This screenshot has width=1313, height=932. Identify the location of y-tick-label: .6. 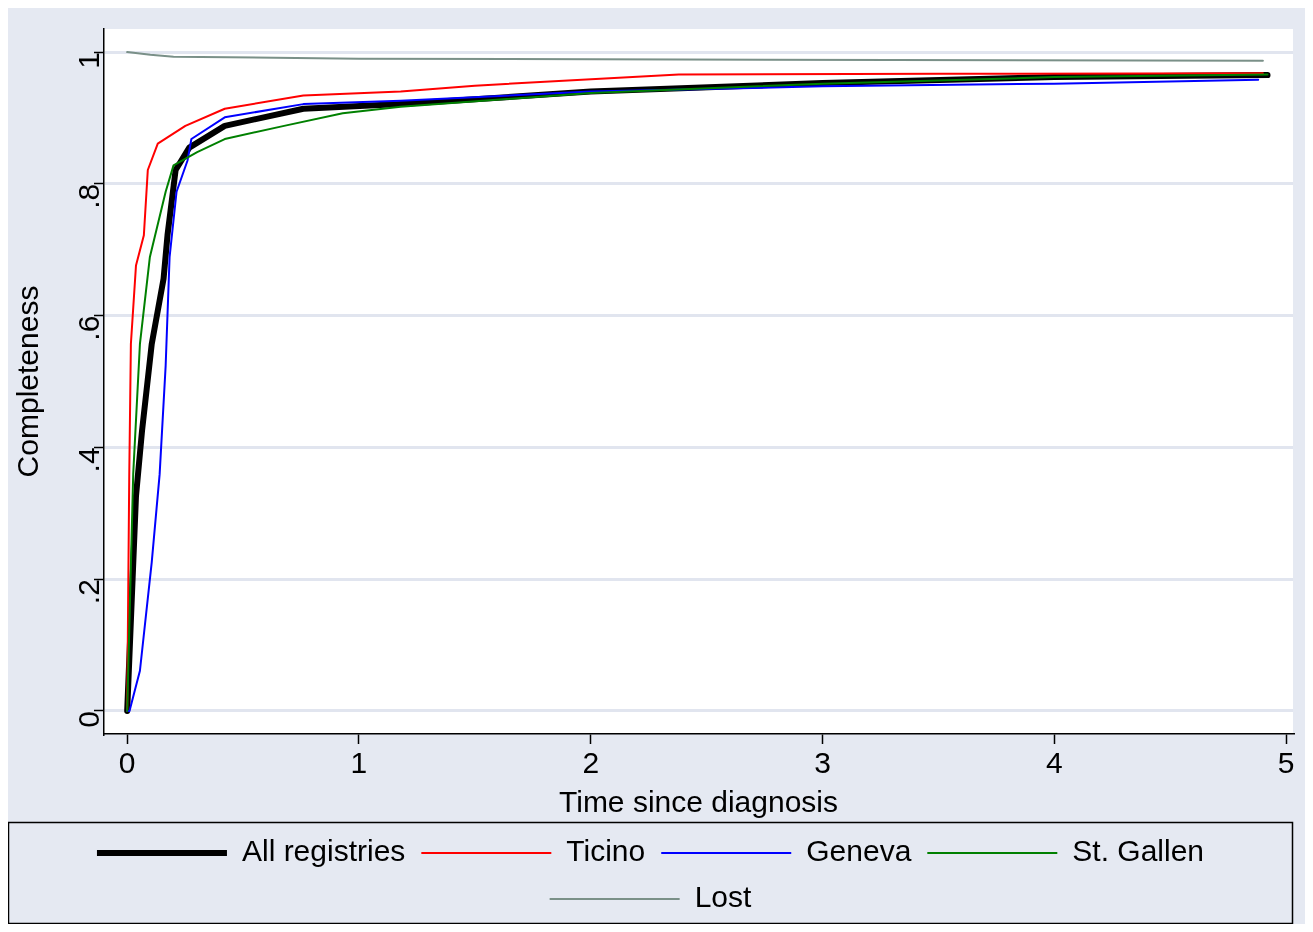
(89, 328).